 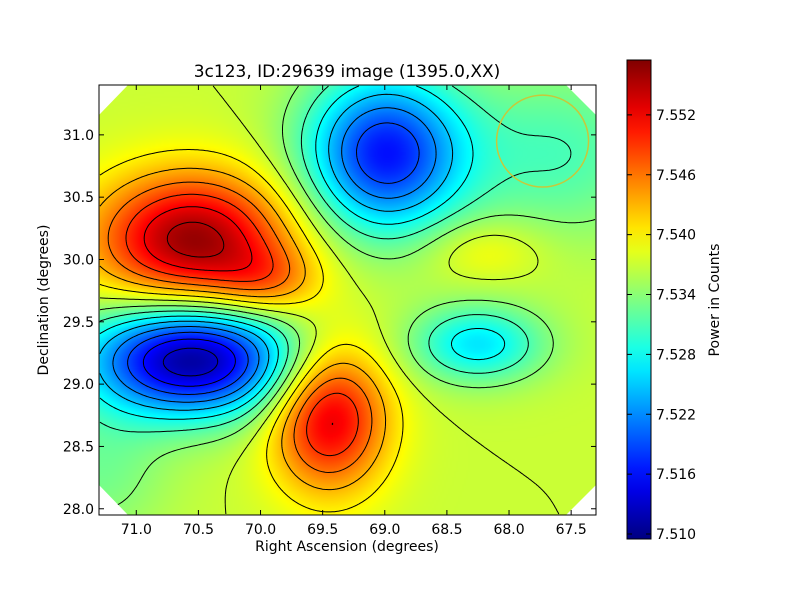 What do you see at coordinates (347, 547) in the screenshot?
I see `x-axis-label: Right Ascension (degrees)` at bounding box center [347, 547].